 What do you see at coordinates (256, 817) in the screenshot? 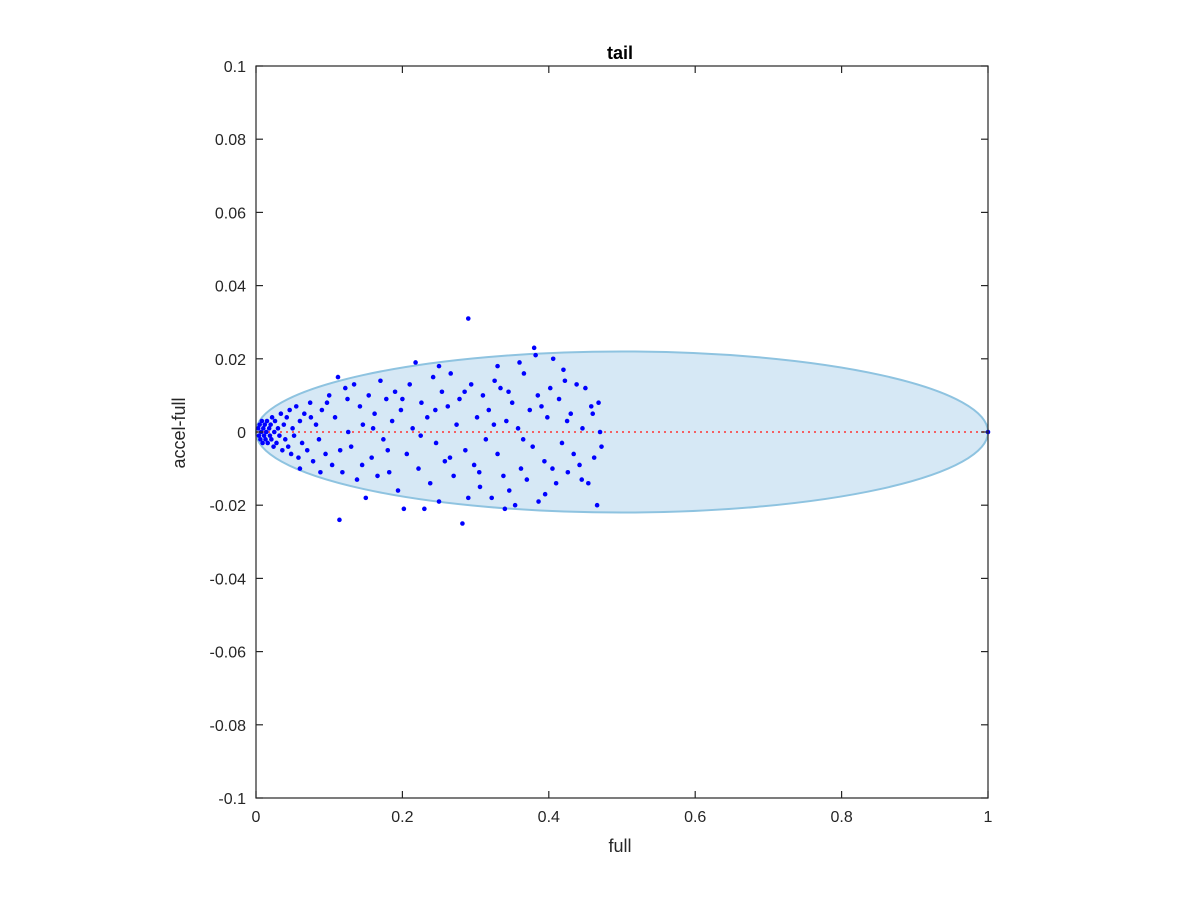
I see `x-tick-label: 0` at bounding box center [256, 817].